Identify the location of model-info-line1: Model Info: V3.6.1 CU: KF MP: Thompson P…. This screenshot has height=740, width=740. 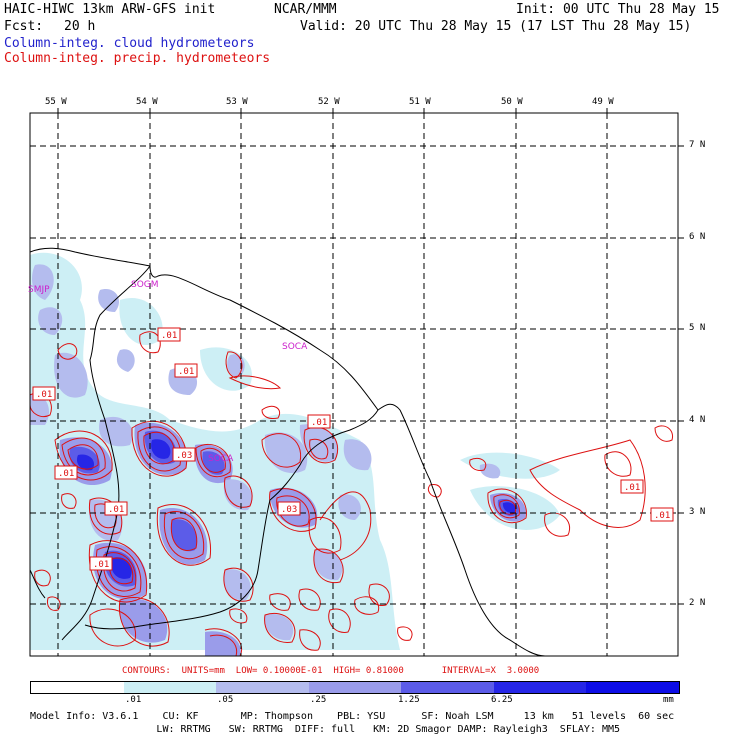
(352, 716).